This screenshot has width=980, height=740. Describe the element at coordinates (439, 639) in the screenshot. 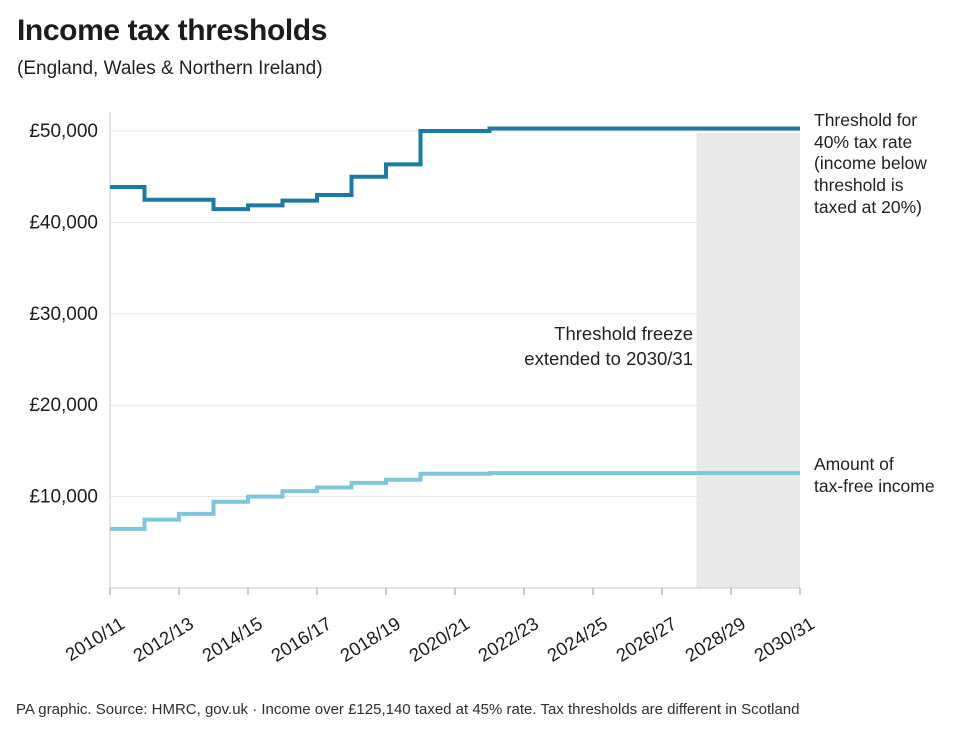

I see `x-axis-tick-label: 2020/21` at that location.